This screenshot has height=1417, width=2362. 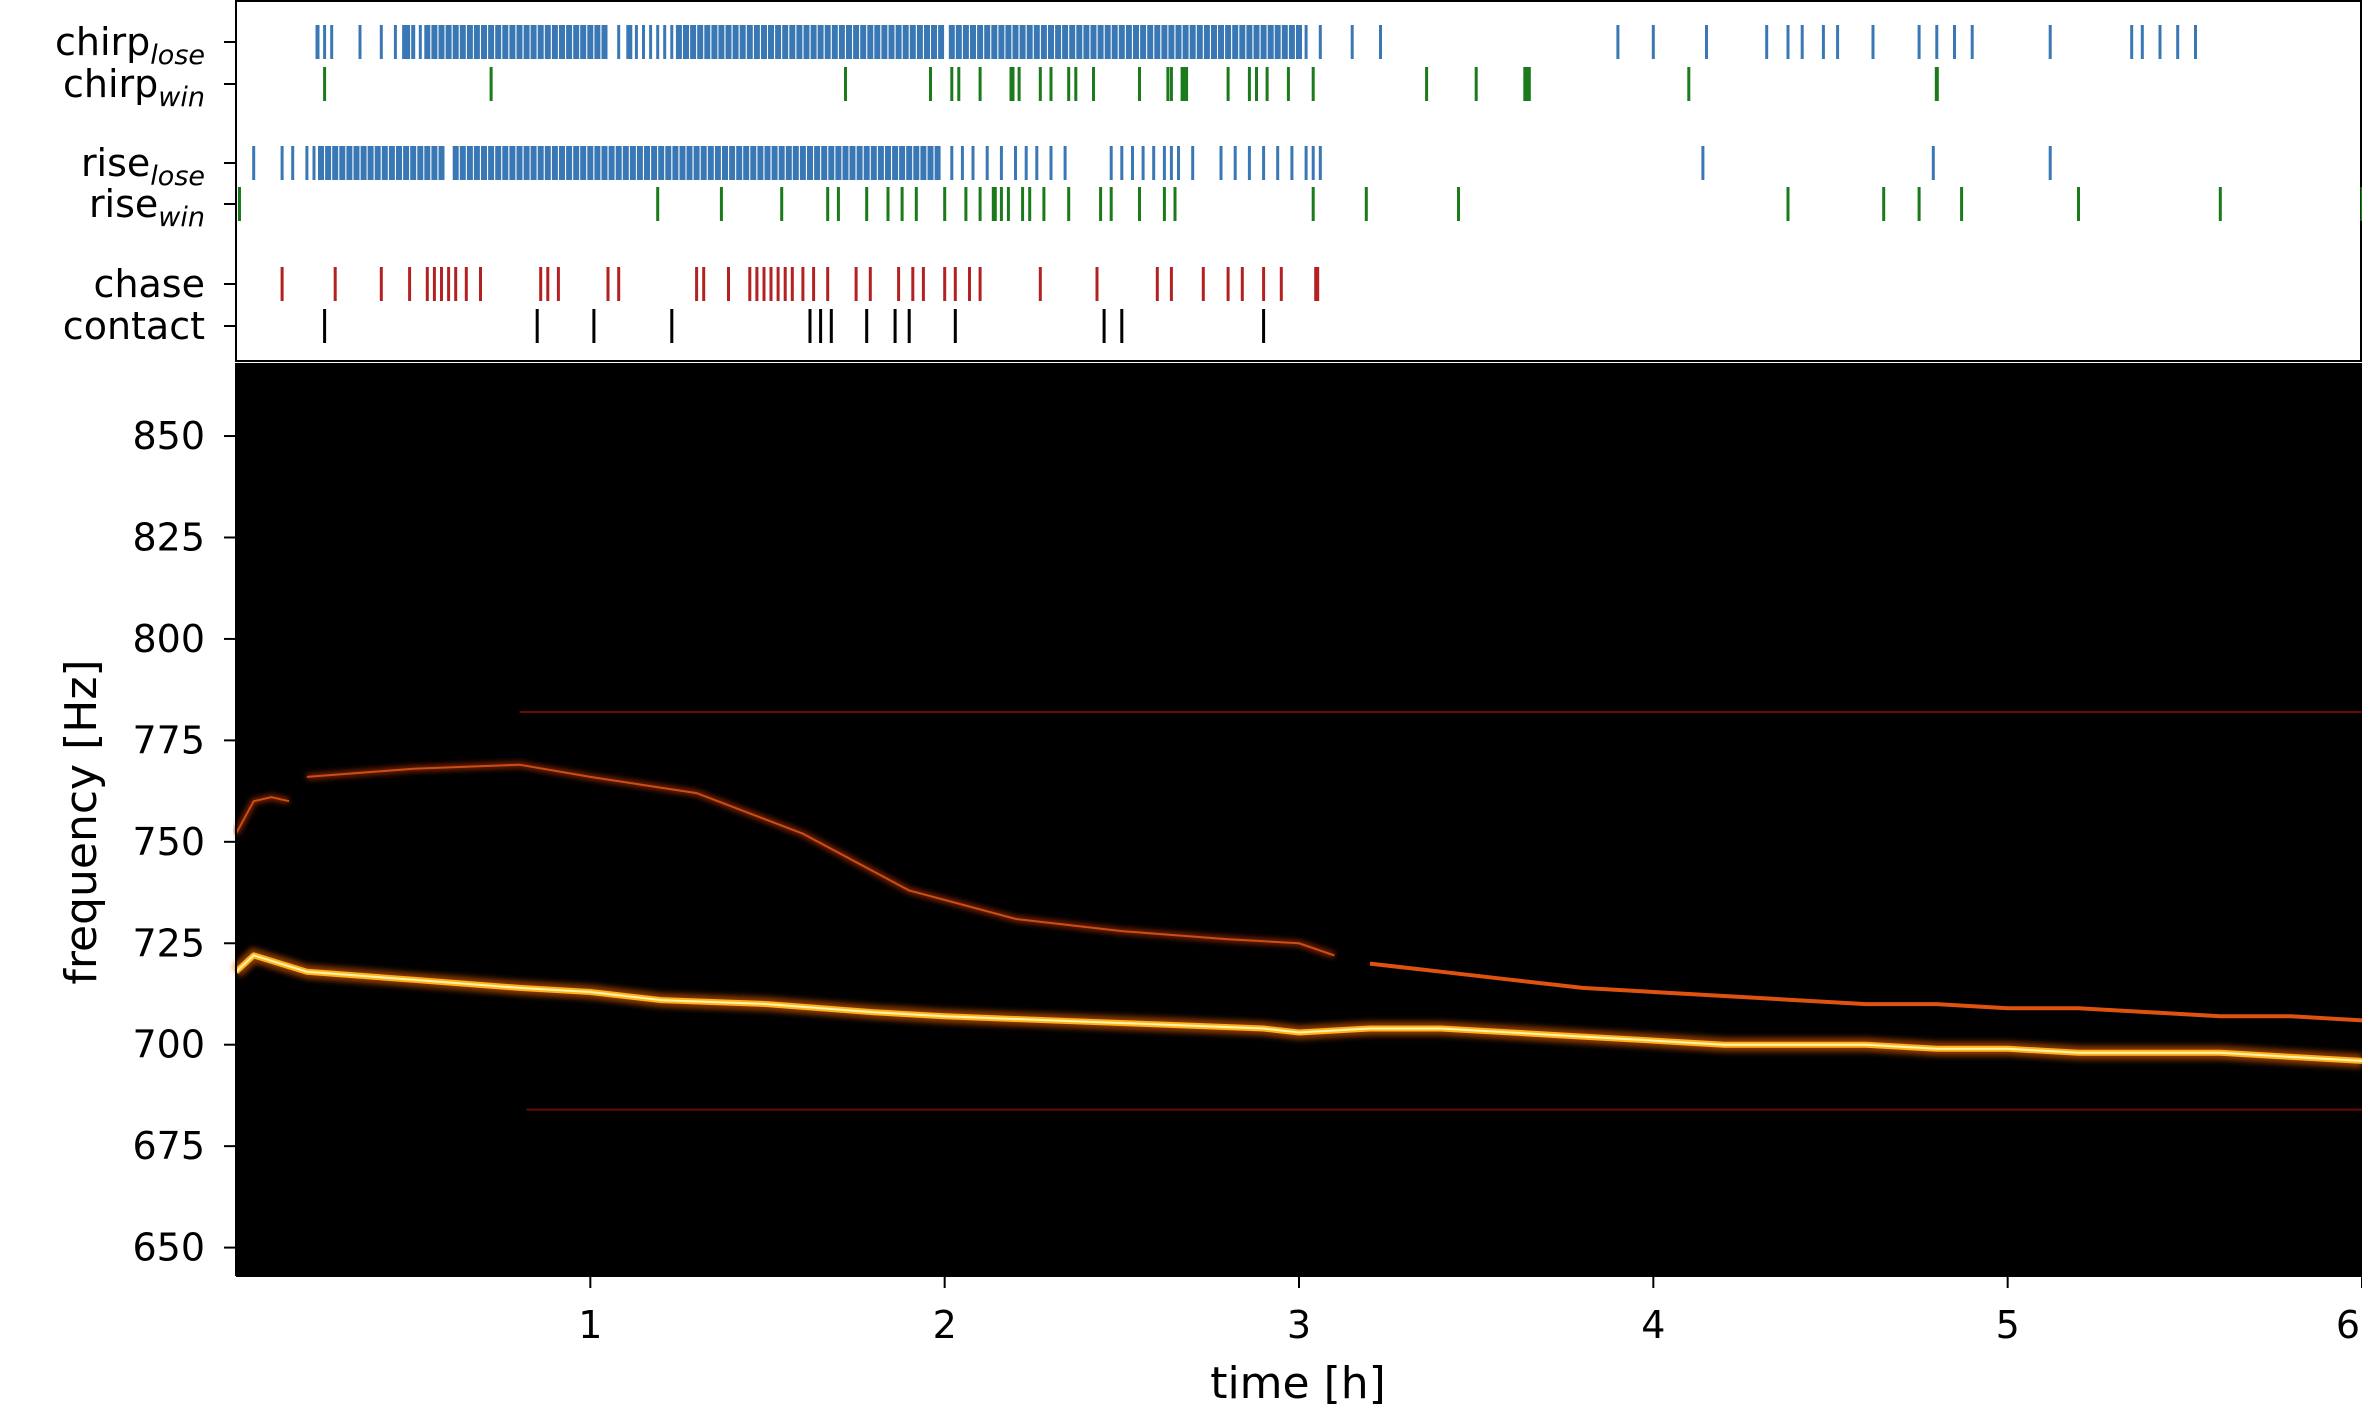 What do you see at coordinates (2348, 1325) in the screenshot?
I see `x-tick-label: 6` at bounding box center [2348, 1325].